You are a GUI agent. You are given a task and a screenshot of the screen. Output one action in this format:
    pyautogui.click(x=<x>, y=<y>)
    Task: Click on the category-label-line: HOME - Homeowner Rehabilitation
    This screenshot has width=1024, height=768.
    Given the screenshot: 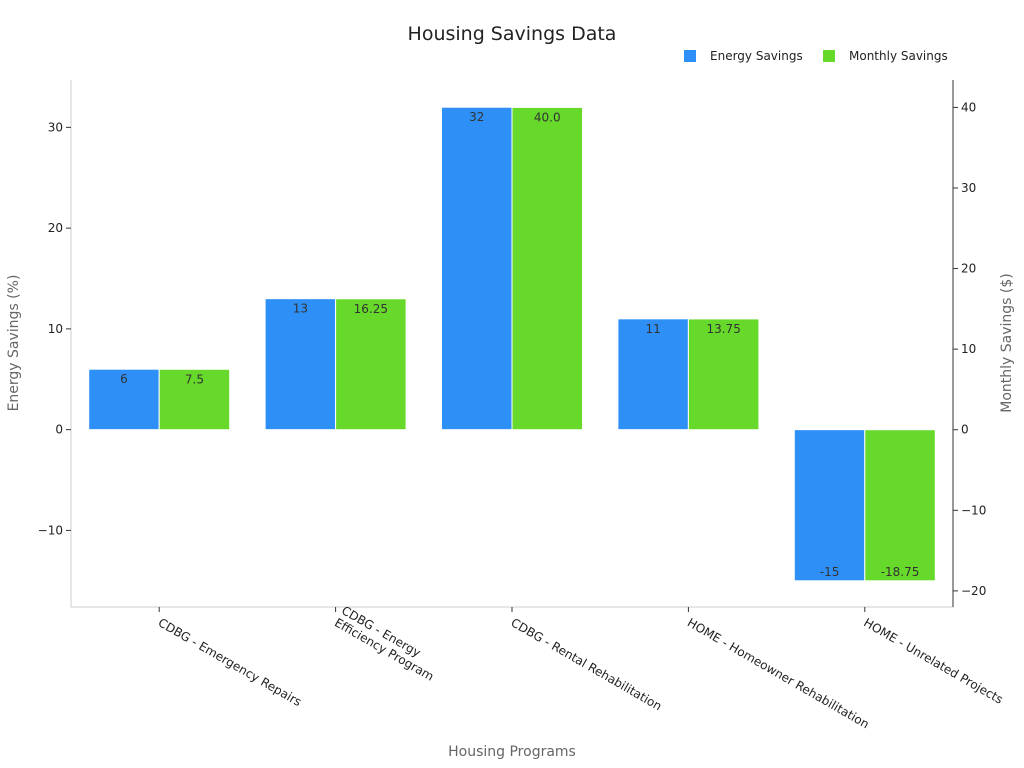 What is the action you would take?
    pyautogui.click(x=778, y=673)
    